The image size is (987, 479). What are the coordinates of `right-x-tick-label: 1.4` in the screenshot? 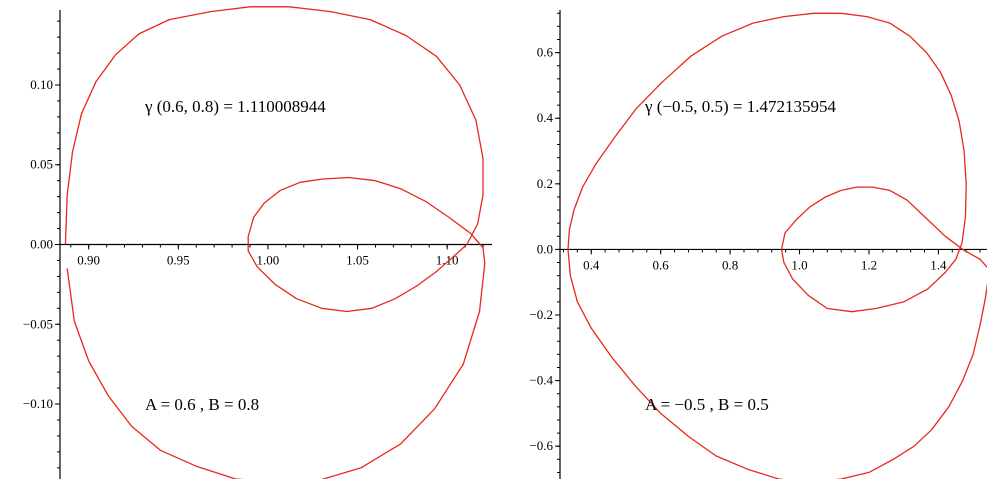 It's located at (938, 264).